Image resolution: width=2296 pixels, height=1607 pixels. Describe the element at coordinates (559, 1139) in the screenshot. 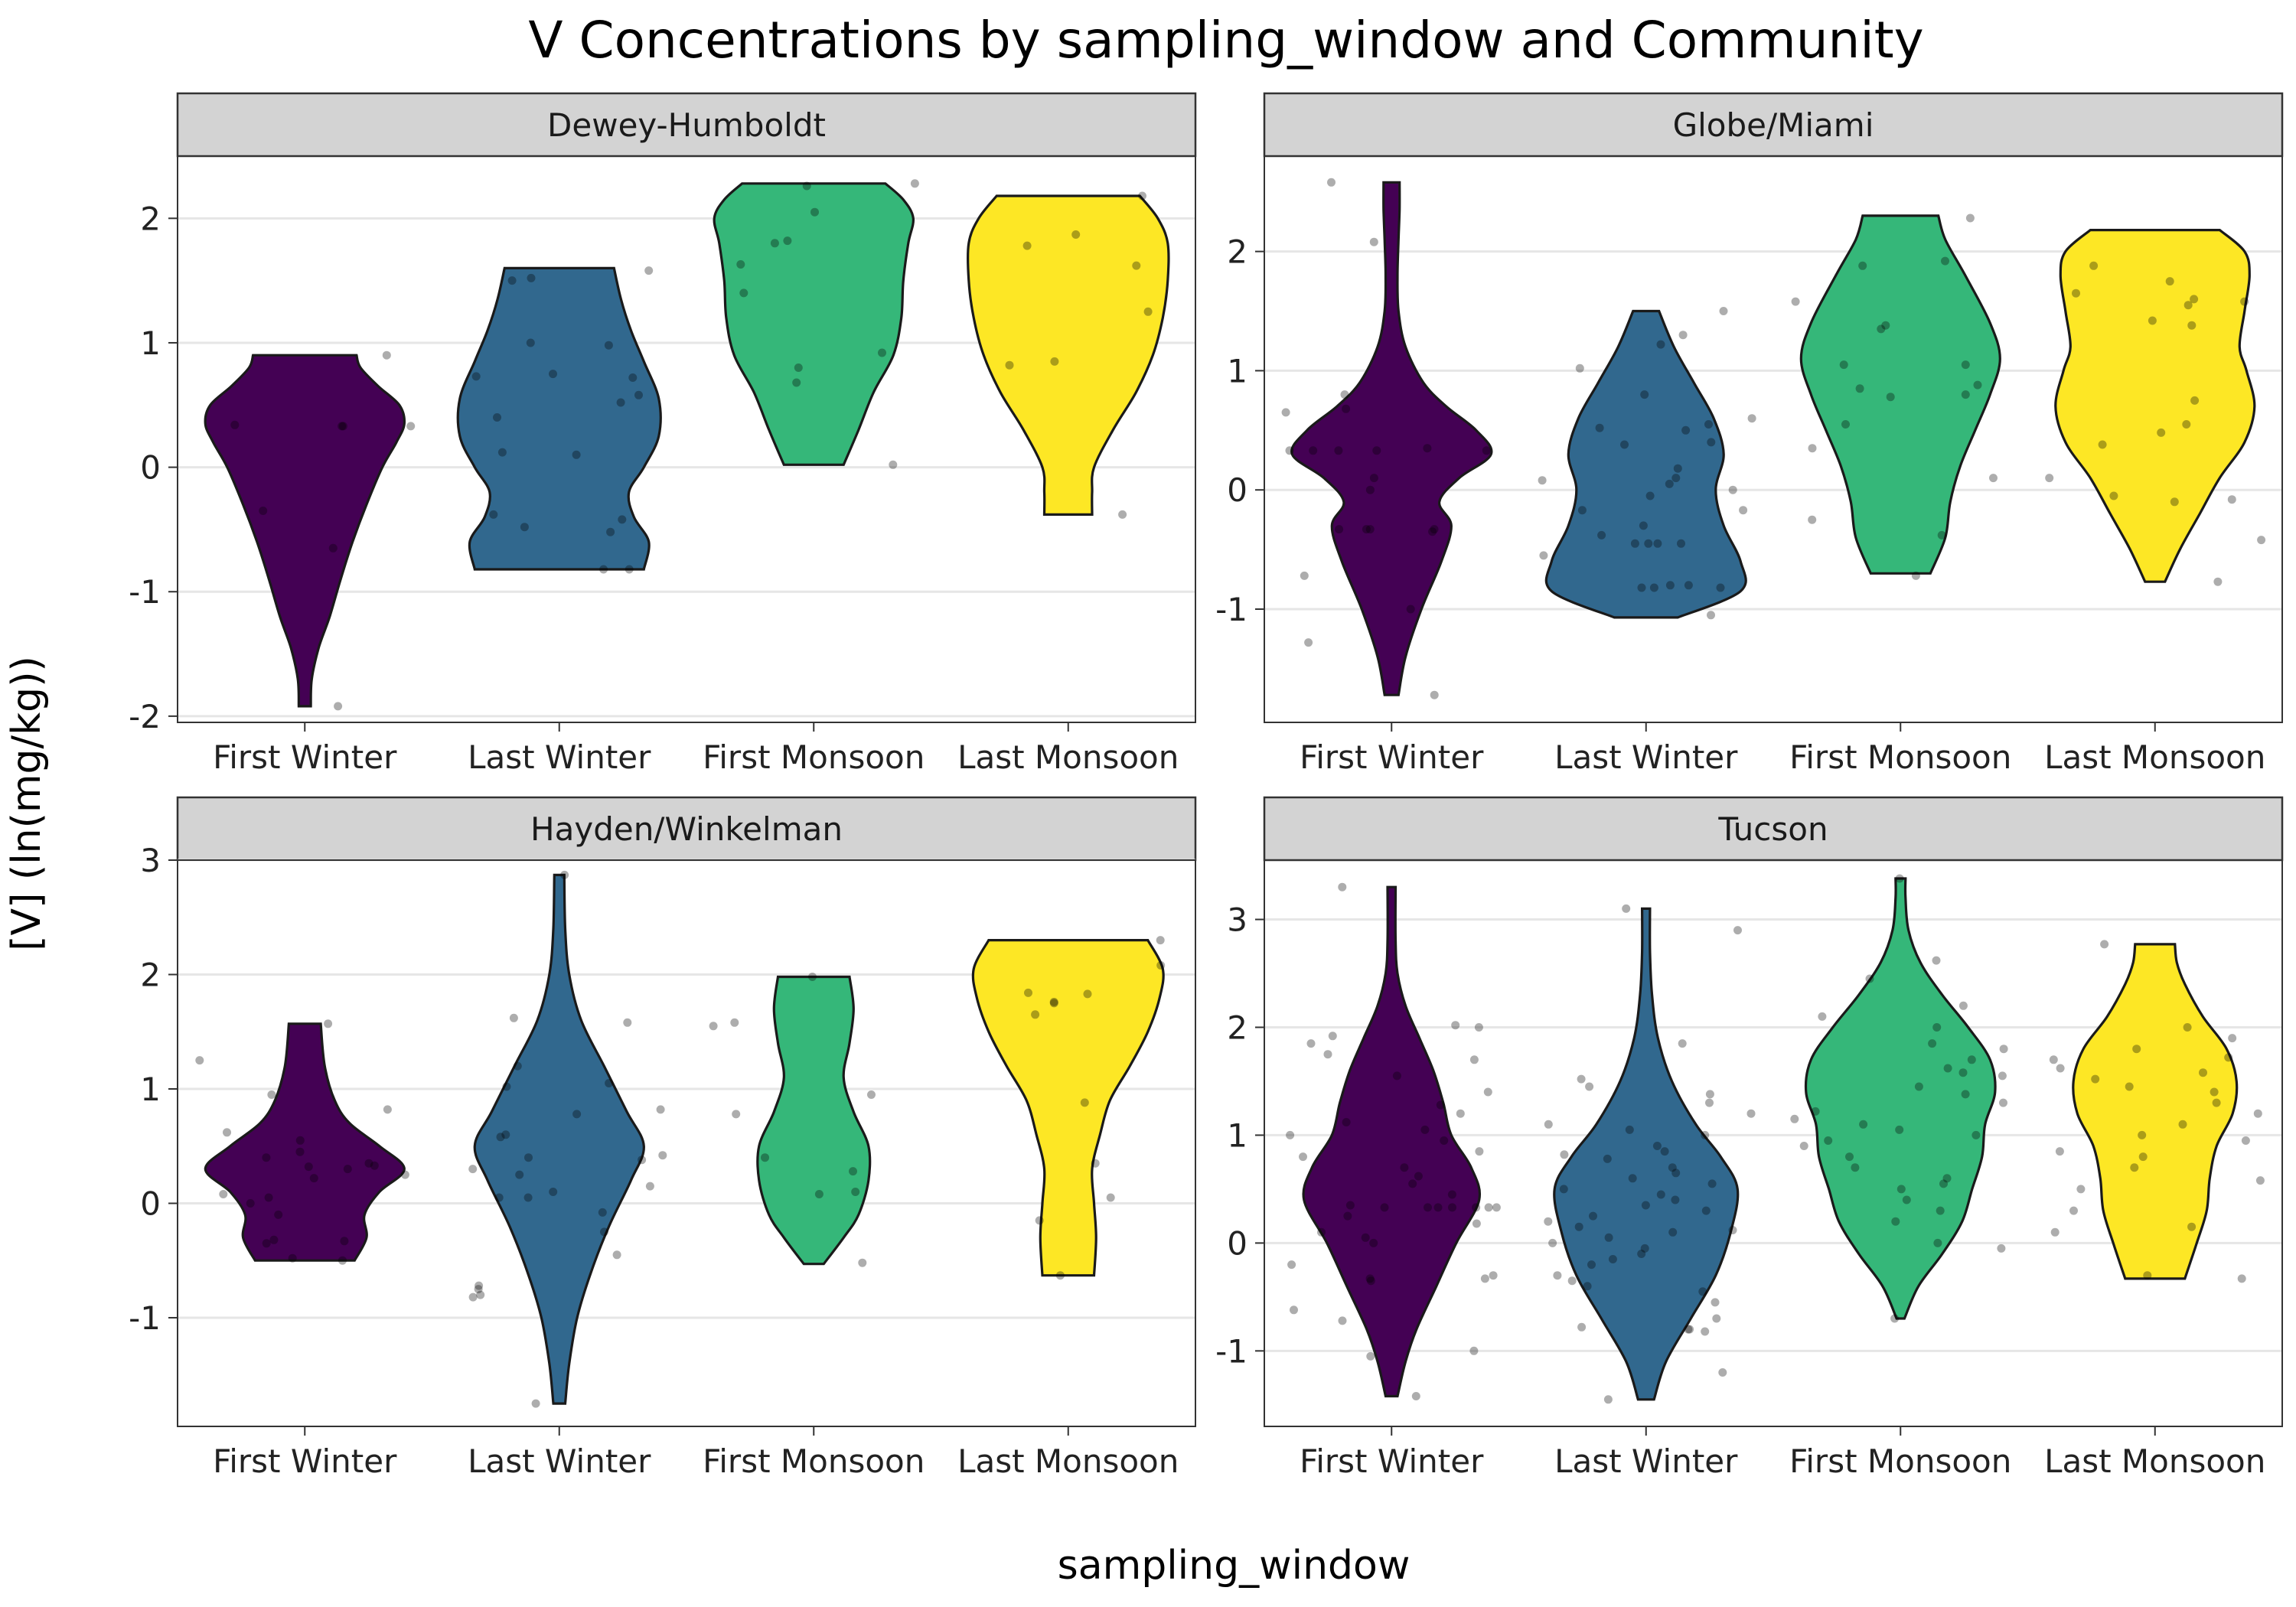

I see `violin-last-winter` at that location.